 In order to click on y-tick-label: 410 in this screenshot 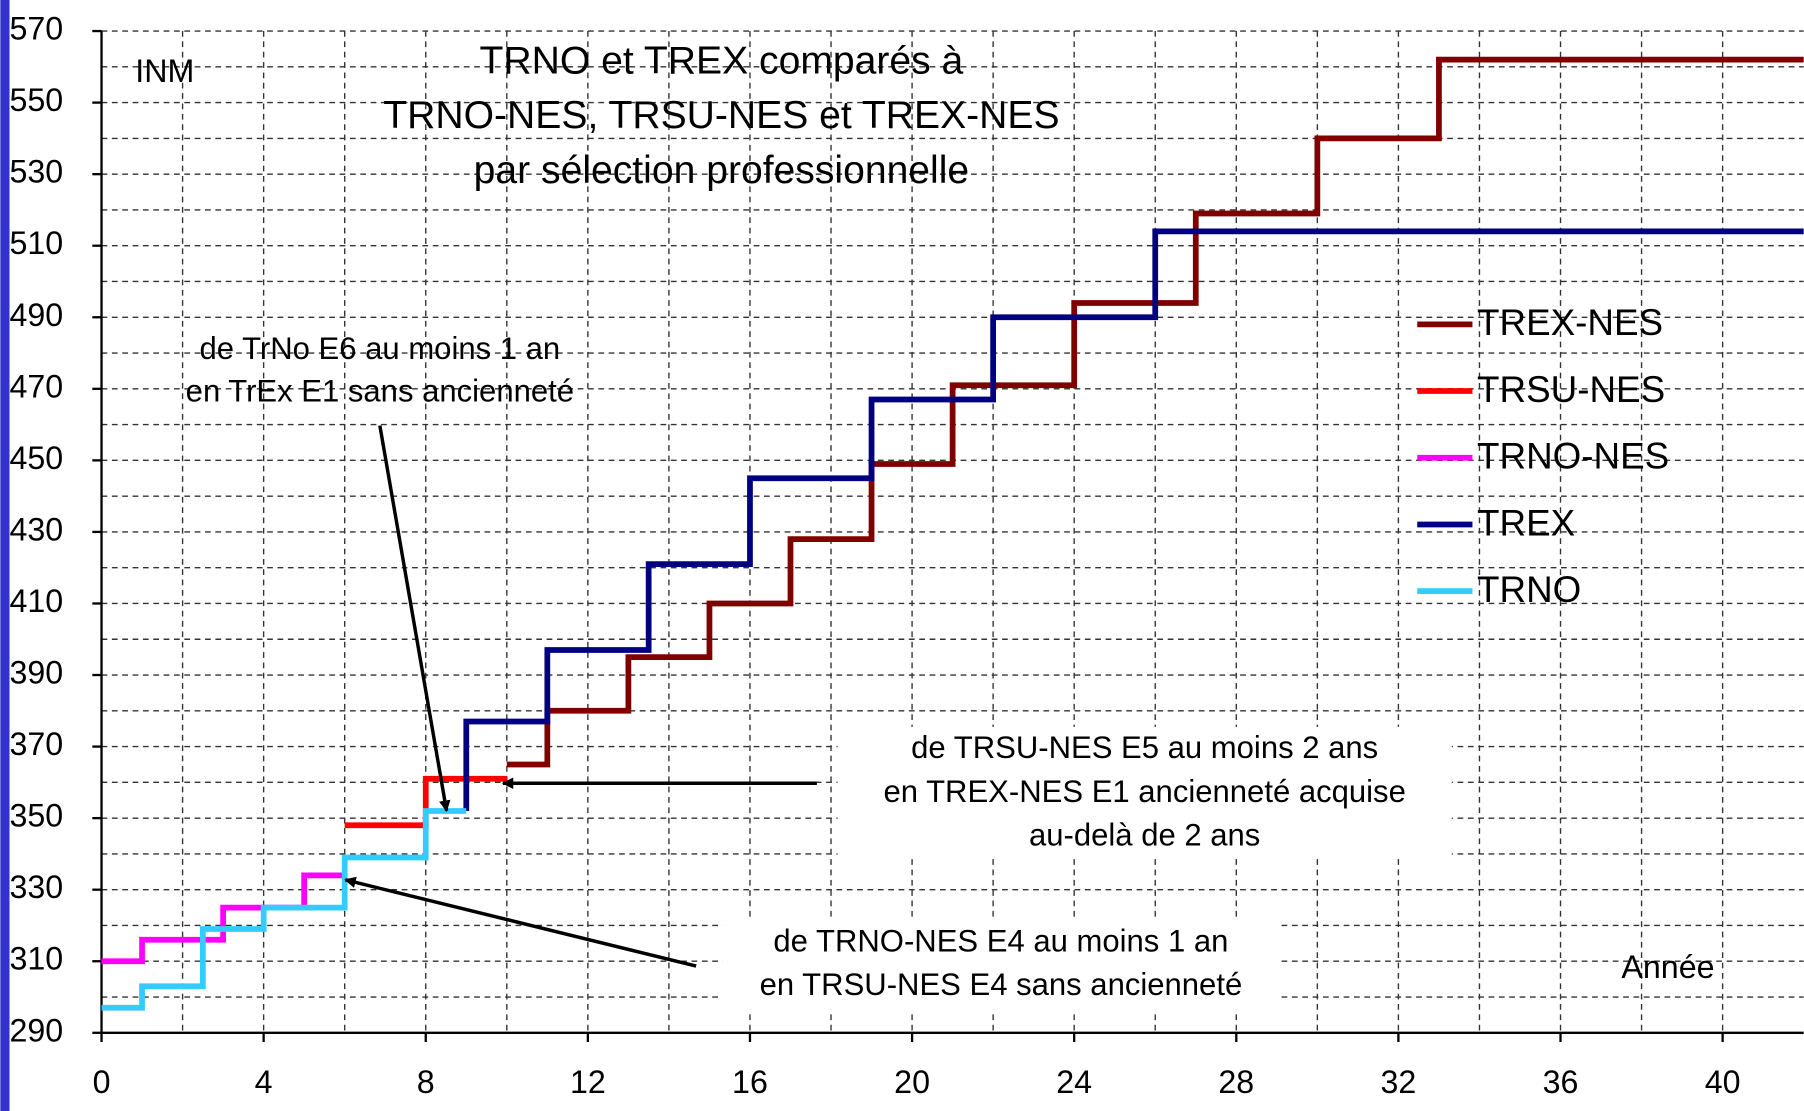, I will do `click(37, 601)`.